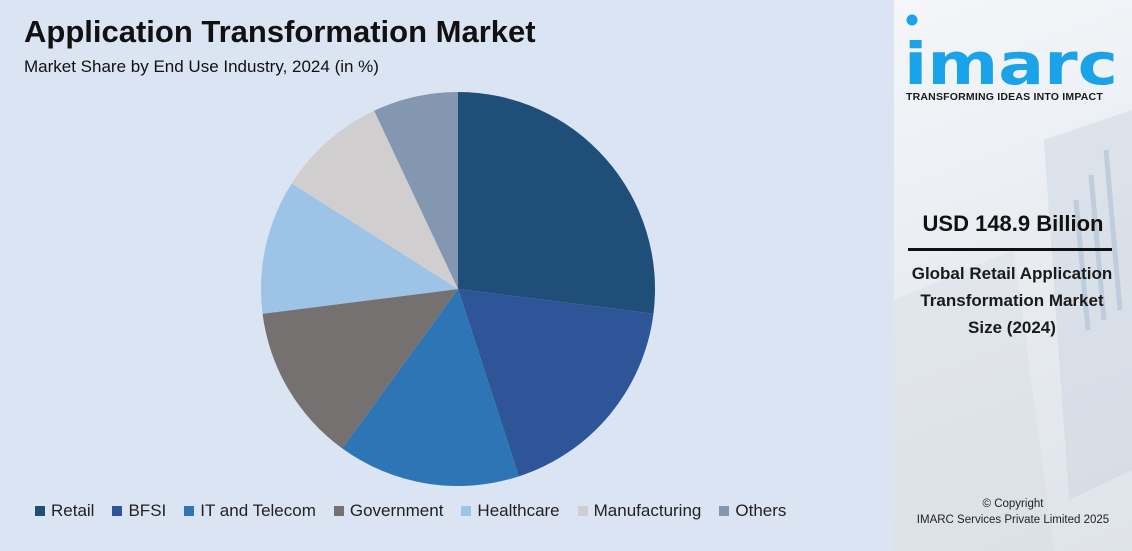 The image size is (1132, 551). Describe the element at coordinates (647, 510) in the screenshot. I see `legend-label-manufacturing: Manufacturing` at that location.